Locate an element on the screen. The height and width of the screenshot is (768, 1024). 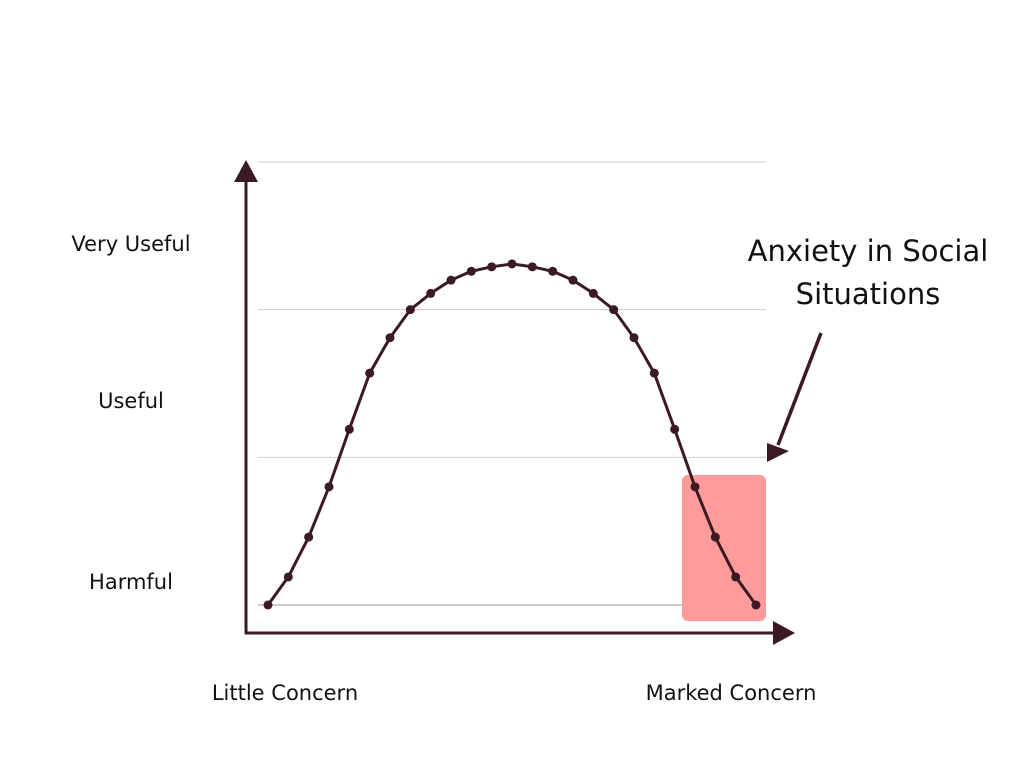
highlight-region is located at coordinates (724, 548).